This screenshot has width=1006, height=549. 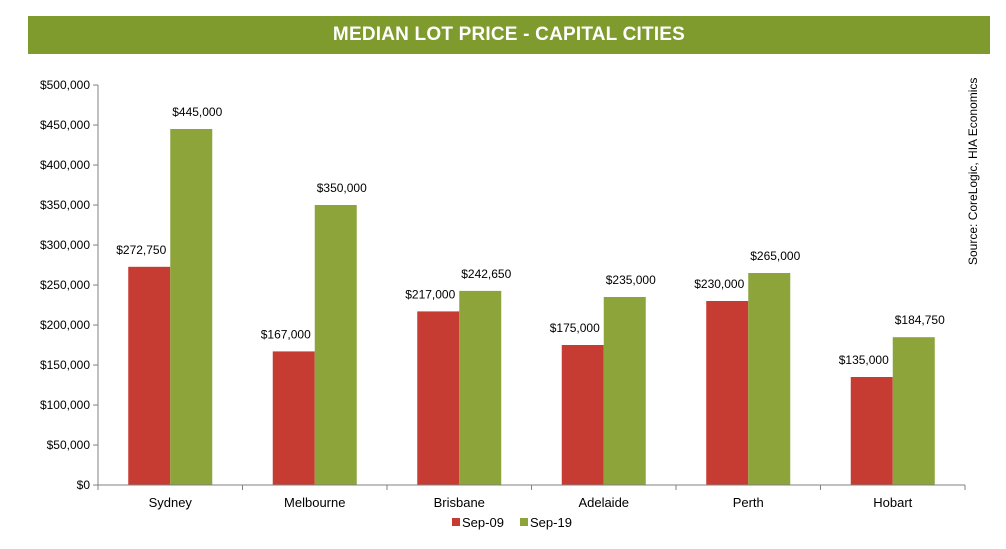 What do you see at coordinates (65, 245) in the screenshot?
I see `y-tick-label: $300,000` at bounding box center [65, 245].